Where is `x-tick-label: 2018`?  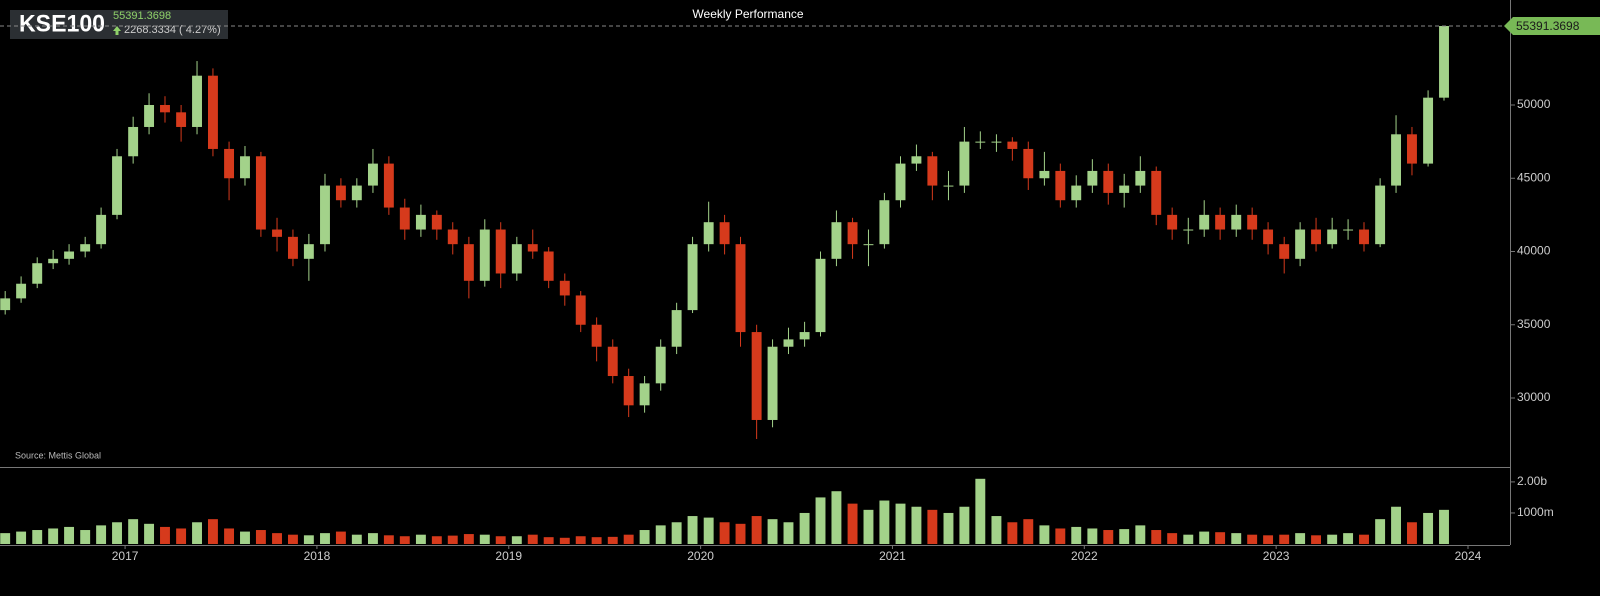 x-tick-label: 2018 is located at coordinates (317, 556).